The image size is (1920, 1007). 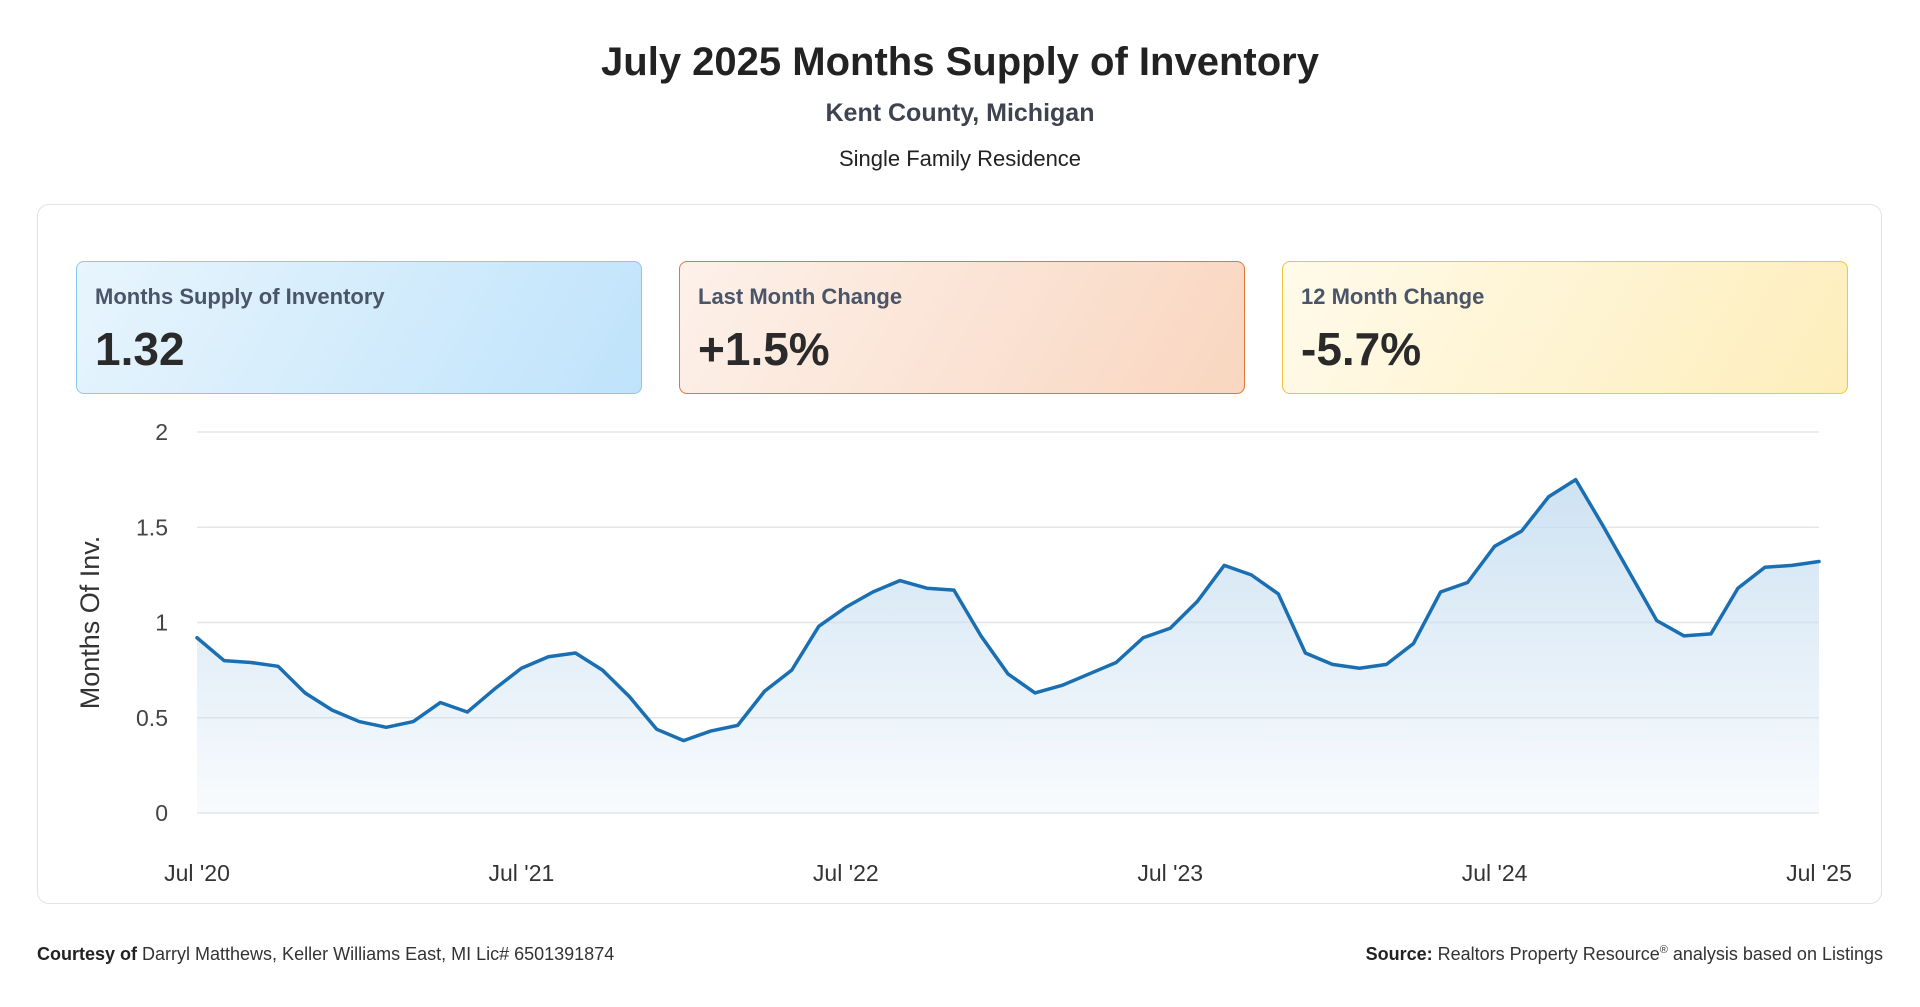 I want to click on y-tick-label: 0, so click(x=161, y=813).